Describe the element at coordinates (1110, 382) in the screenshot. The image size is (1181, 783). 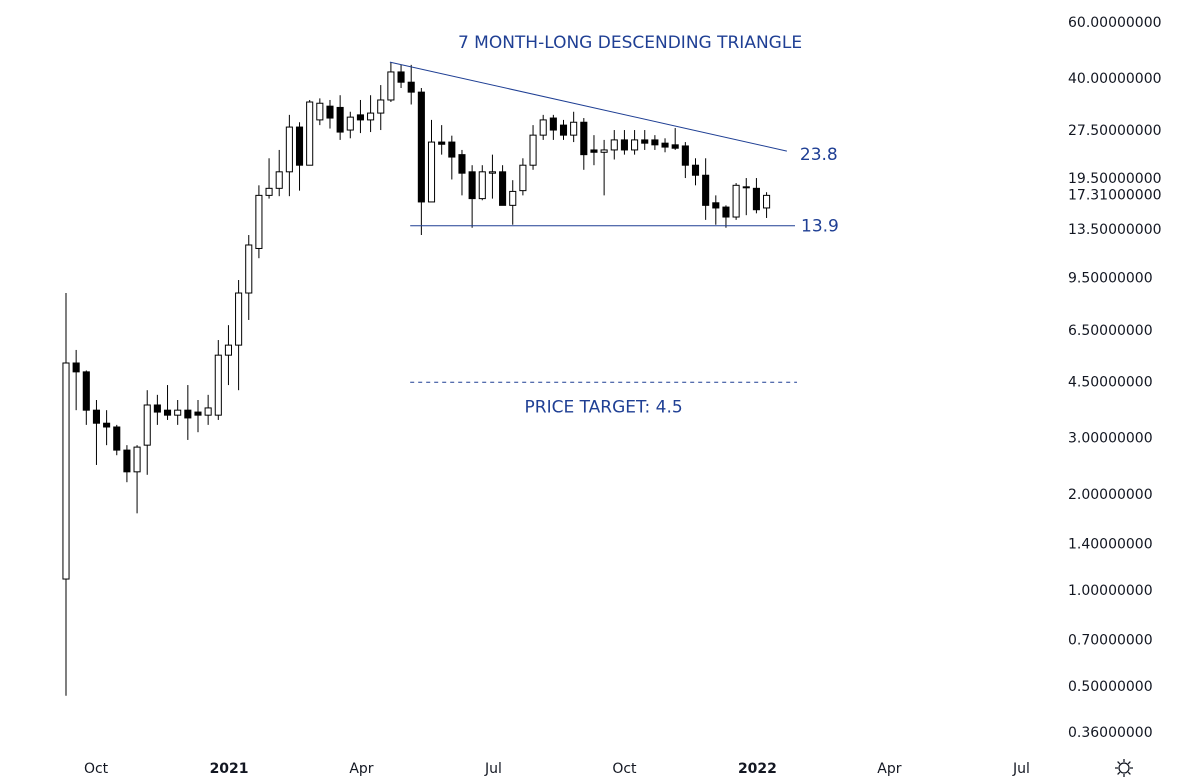
I see `y-tick-label: 4.50000000` at that location.